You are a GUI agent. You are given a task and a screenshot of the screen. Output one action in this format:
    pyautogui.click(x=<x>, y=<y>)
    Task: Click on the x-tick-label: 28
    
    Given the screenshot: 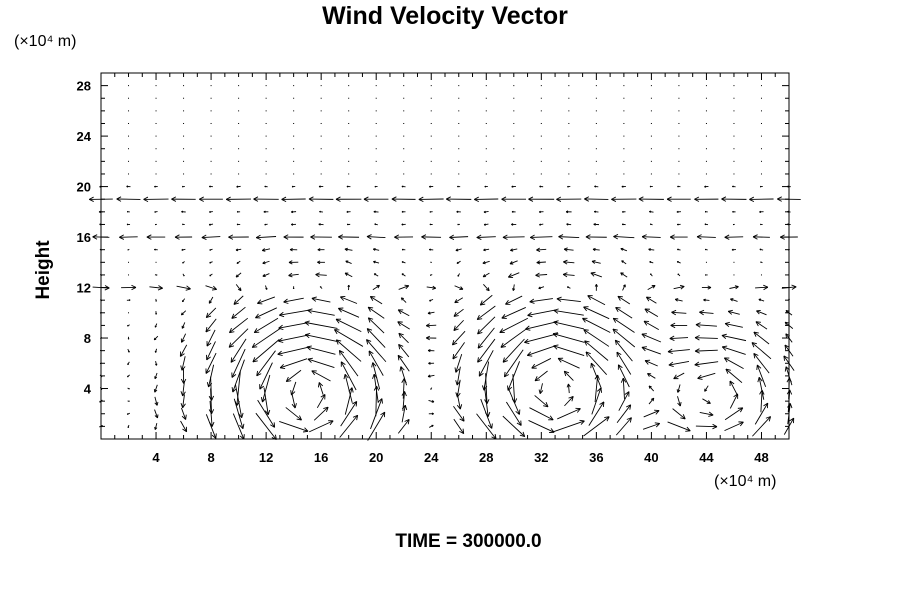 What is the action you would take?
    pyautogui.click(x=486, y=457)
    